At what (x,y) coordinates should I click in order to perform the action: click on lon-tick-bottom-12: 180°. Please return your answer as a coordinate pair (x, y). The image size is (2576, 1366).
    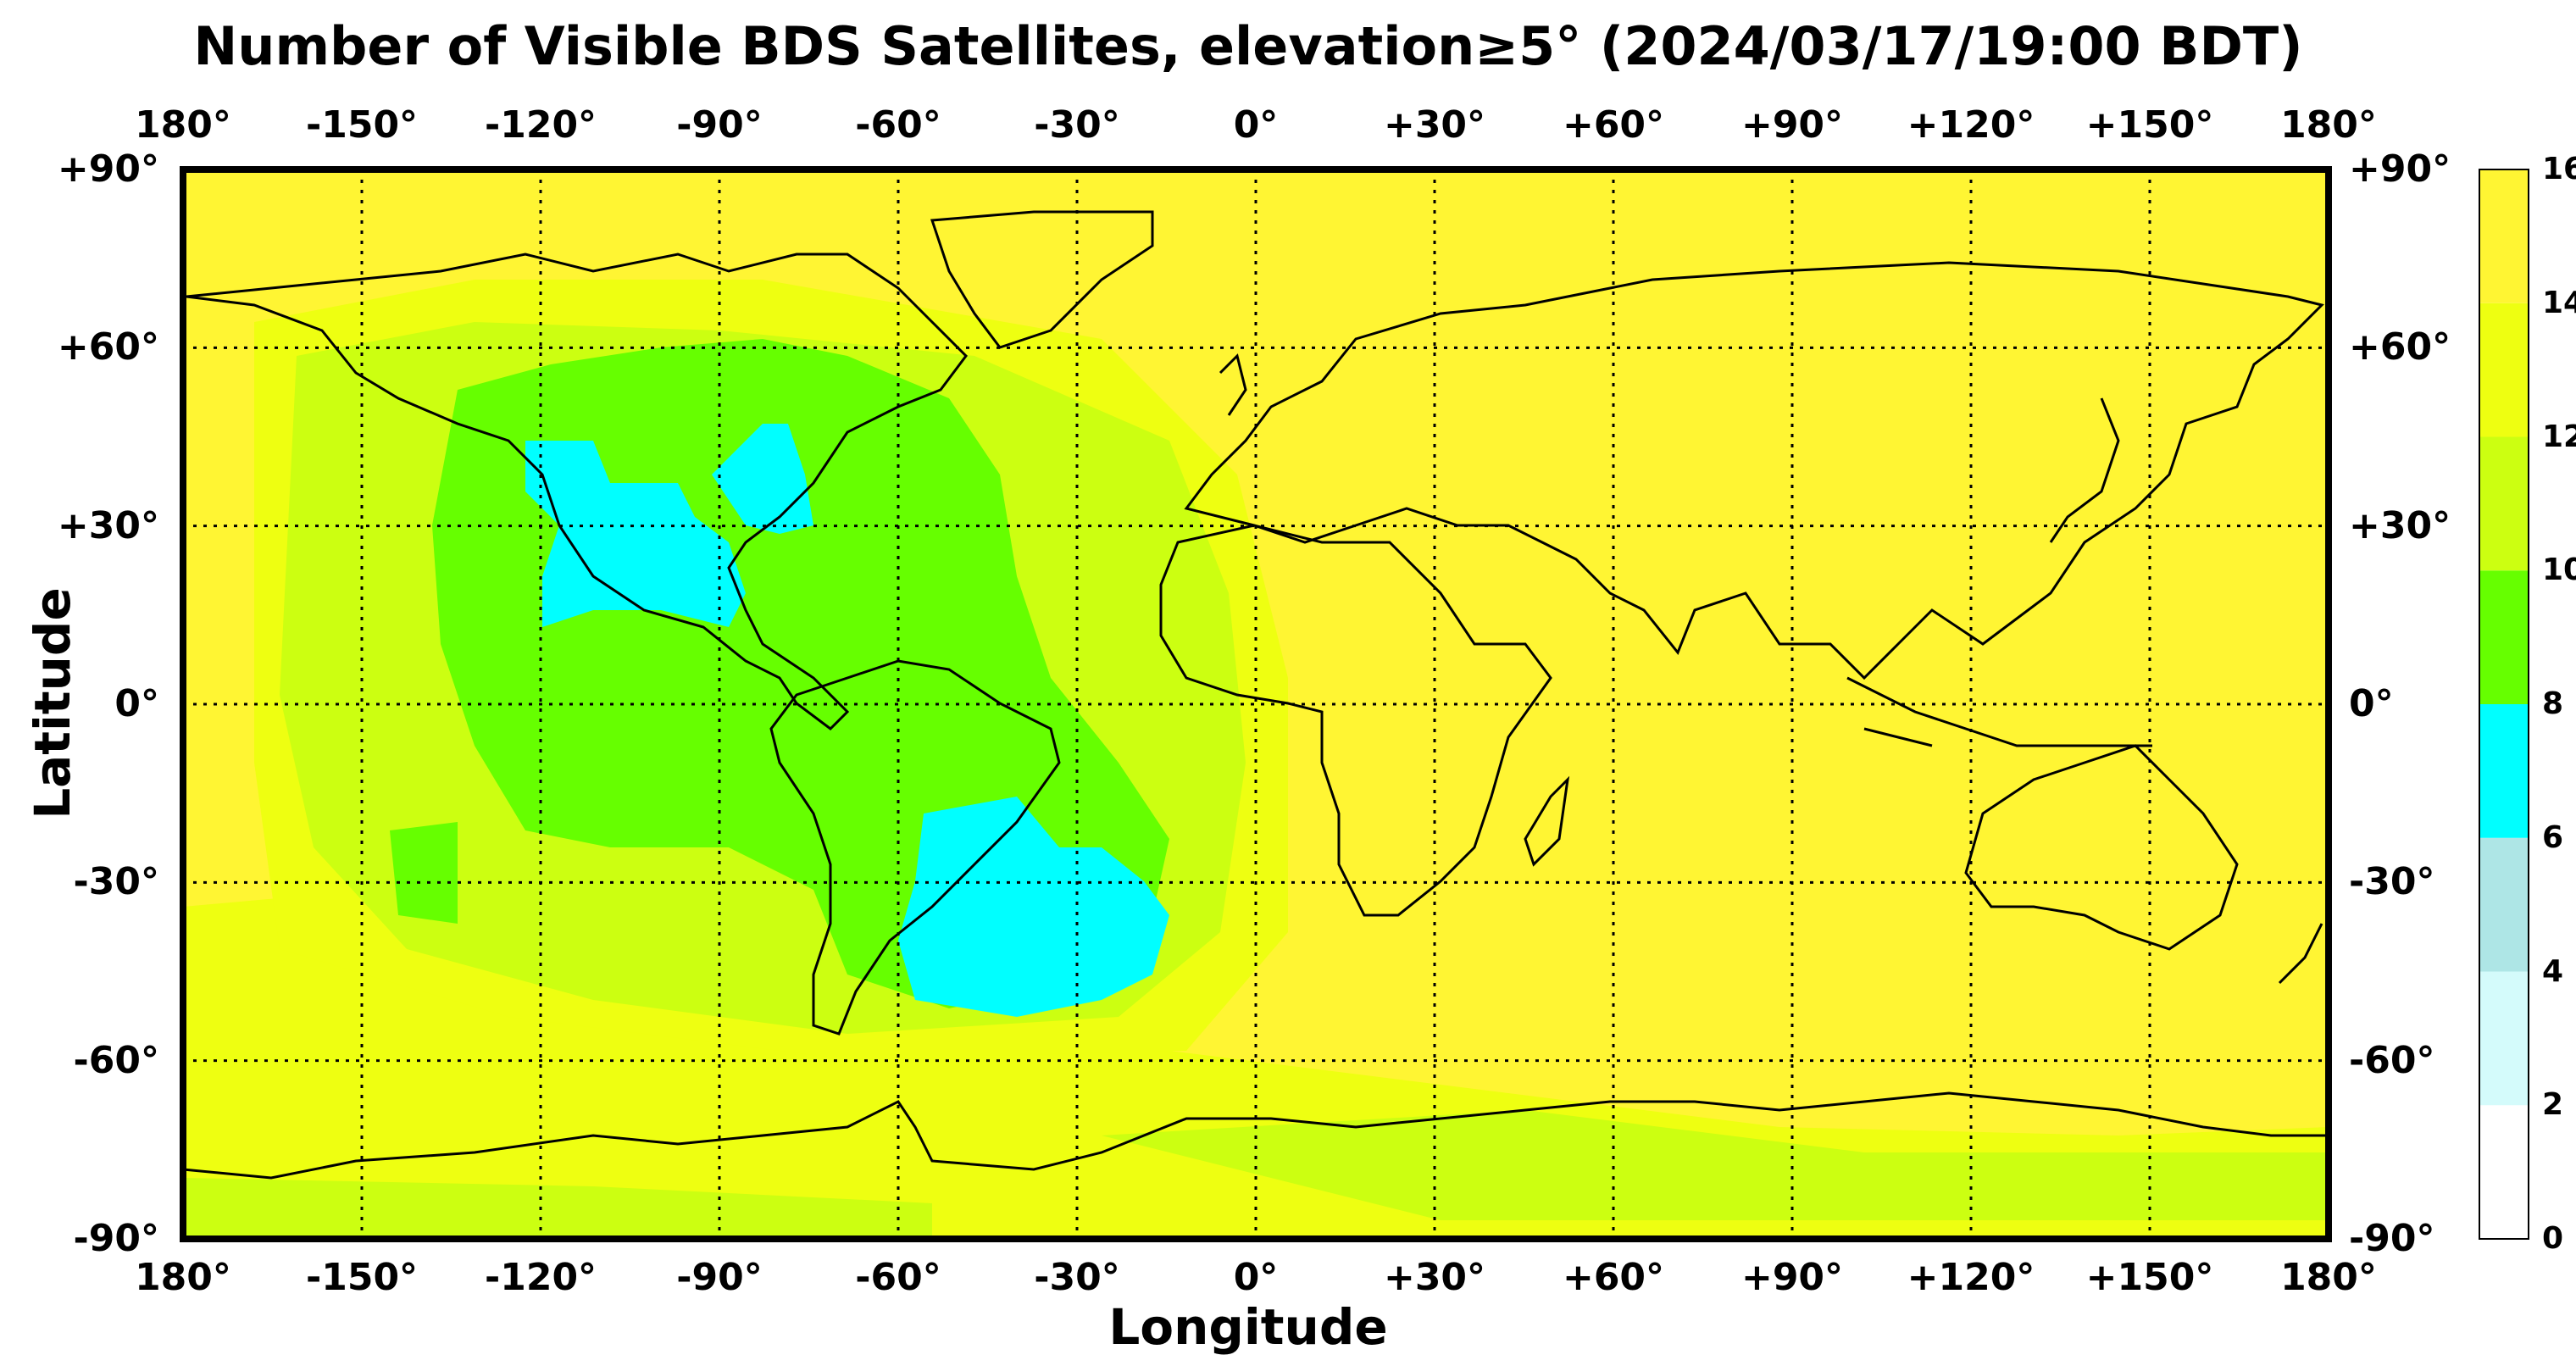
    Looking at the image, I should click on (2328, 1277).